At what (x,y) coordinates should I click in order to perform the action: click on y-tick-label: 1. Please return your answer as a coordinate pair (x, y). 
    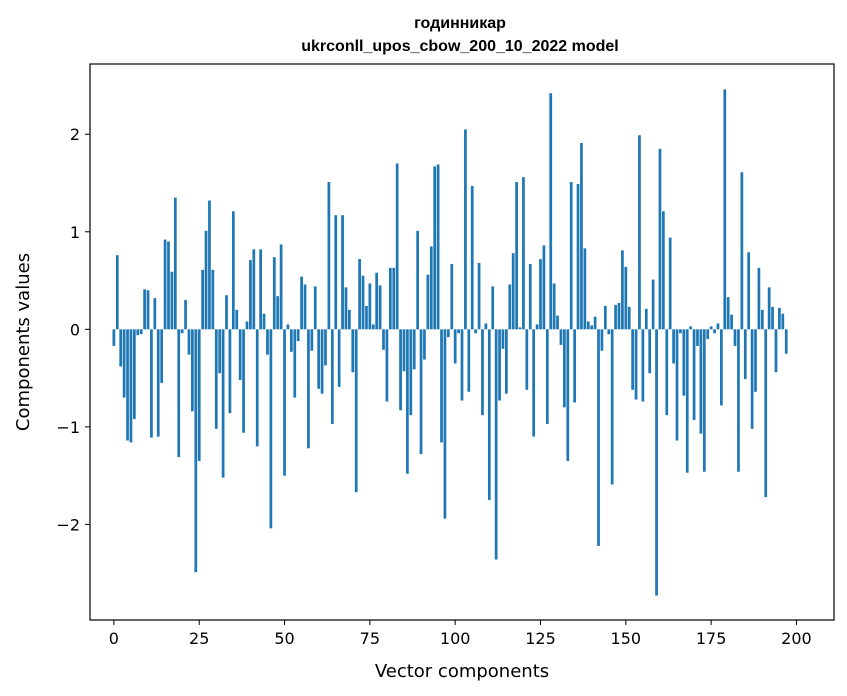
    Looking at the image, I should click on (75, 232).